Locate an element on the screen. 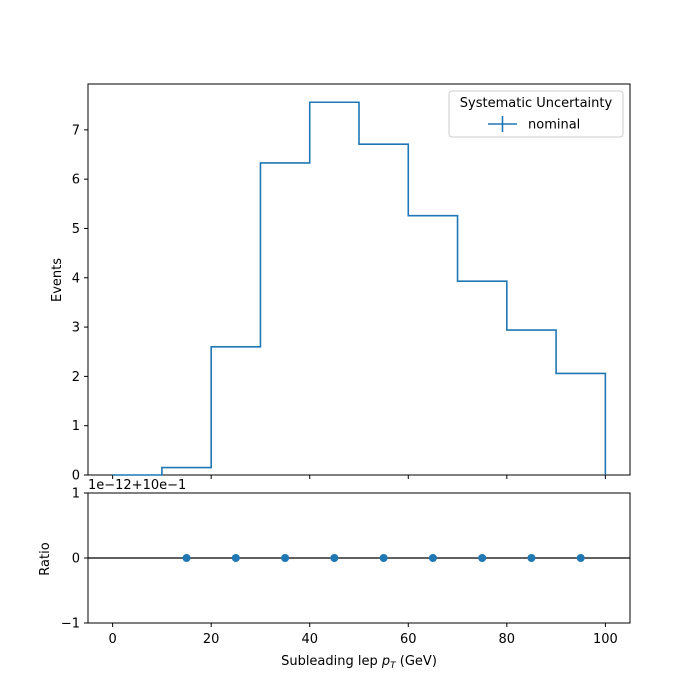 The width and height of the screenshot is (700, 700). legend: Systematic Uncertainty nominal is located at coordinates (536, 114).